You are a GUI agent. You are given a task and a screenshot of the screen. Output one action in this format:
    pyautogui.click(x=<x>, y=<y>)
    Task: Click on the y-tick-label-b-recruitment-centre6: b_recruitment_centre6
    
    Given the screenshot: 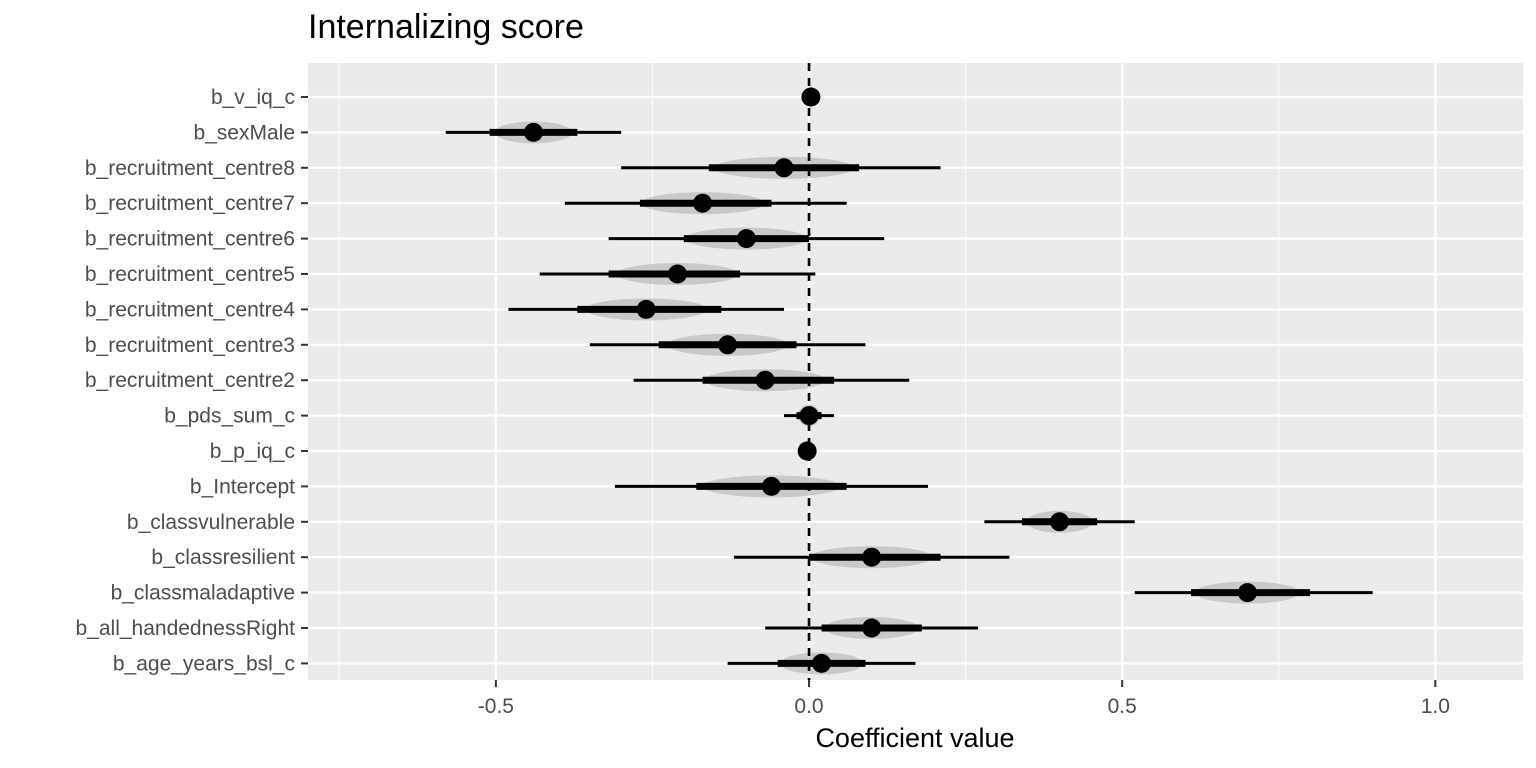 What is the action you would take?
    pyautogui.click(x=190, y=239)
    